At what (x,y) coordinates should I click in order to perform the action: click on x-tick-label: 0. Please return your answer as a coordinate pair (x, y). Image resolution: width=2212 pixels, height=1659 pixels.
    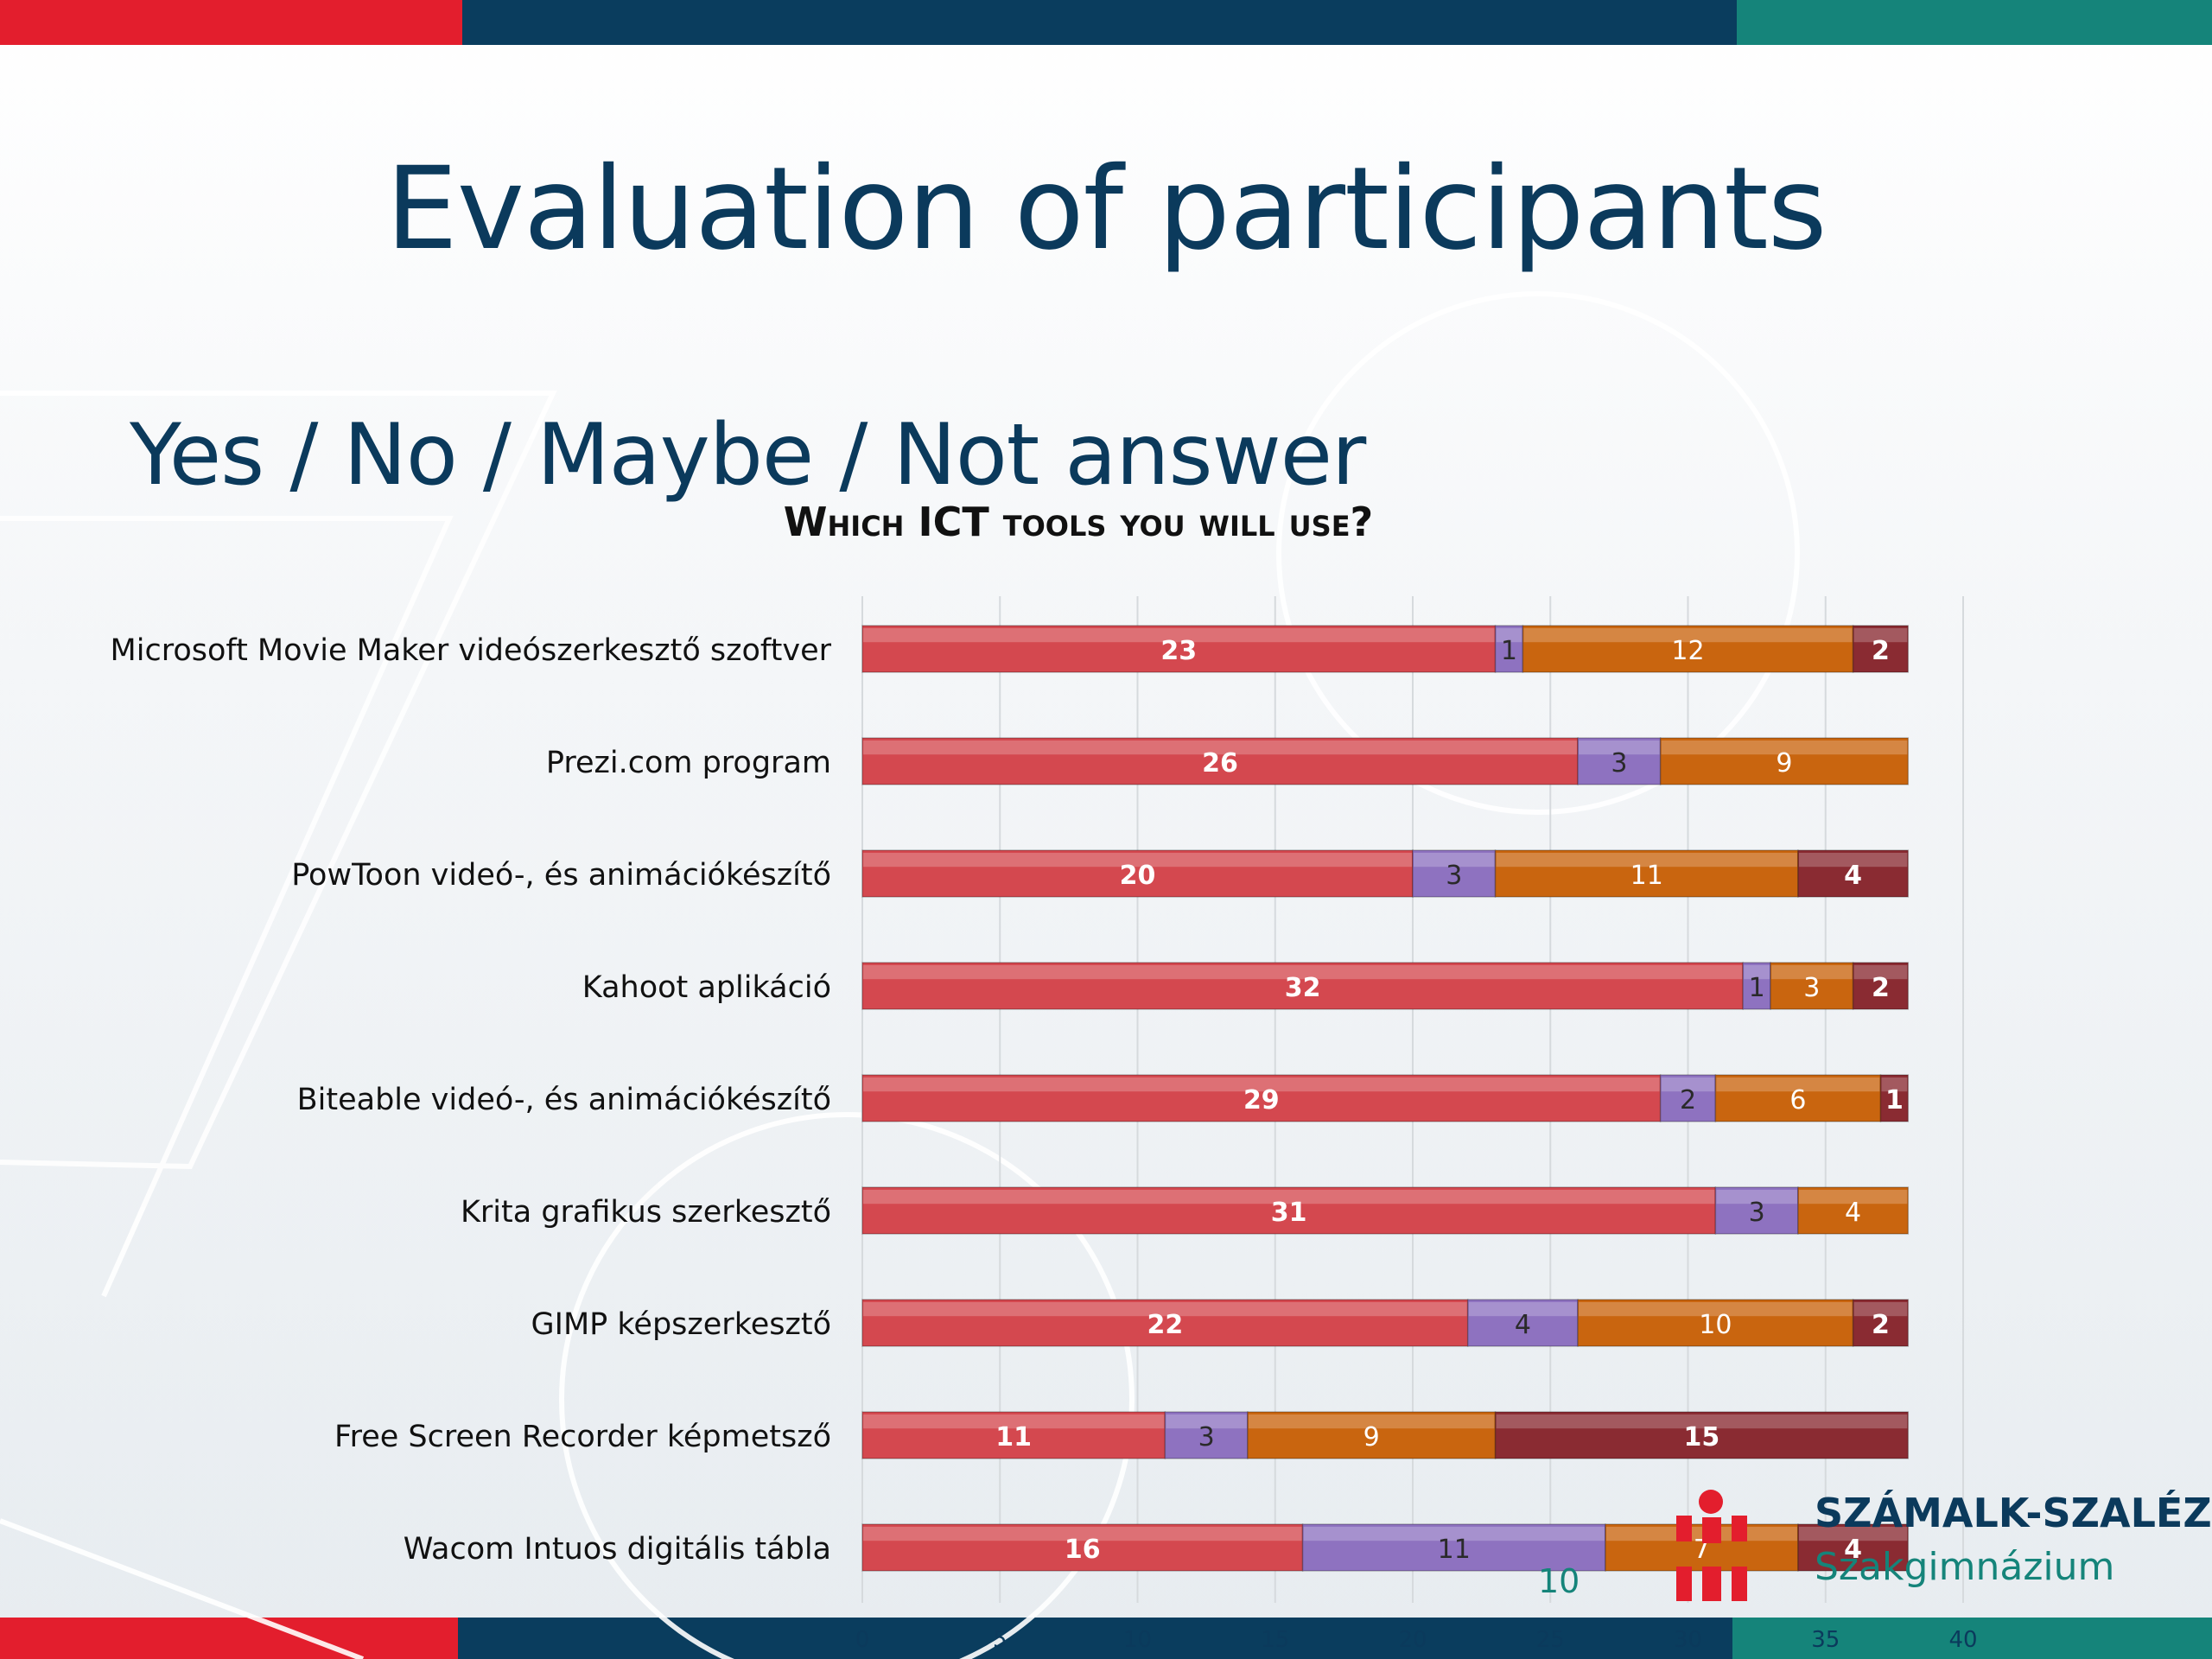
    Looking at the image, I should click on (862, 1640).